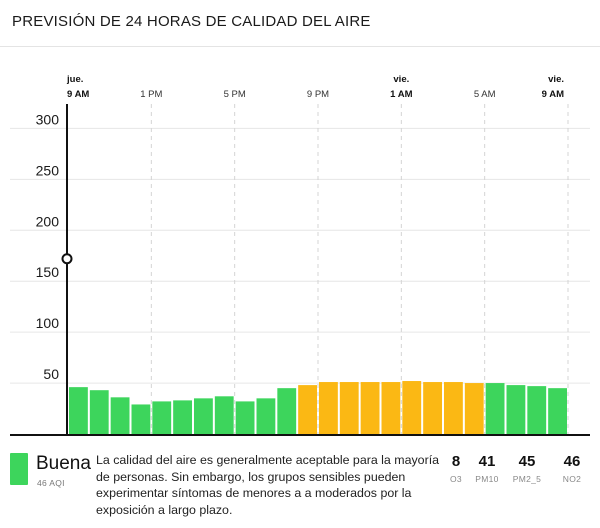 Image resolution: width=600 pixels, height=528 pixels. I want to click on y-tick-label: 250, so click(48, 170).